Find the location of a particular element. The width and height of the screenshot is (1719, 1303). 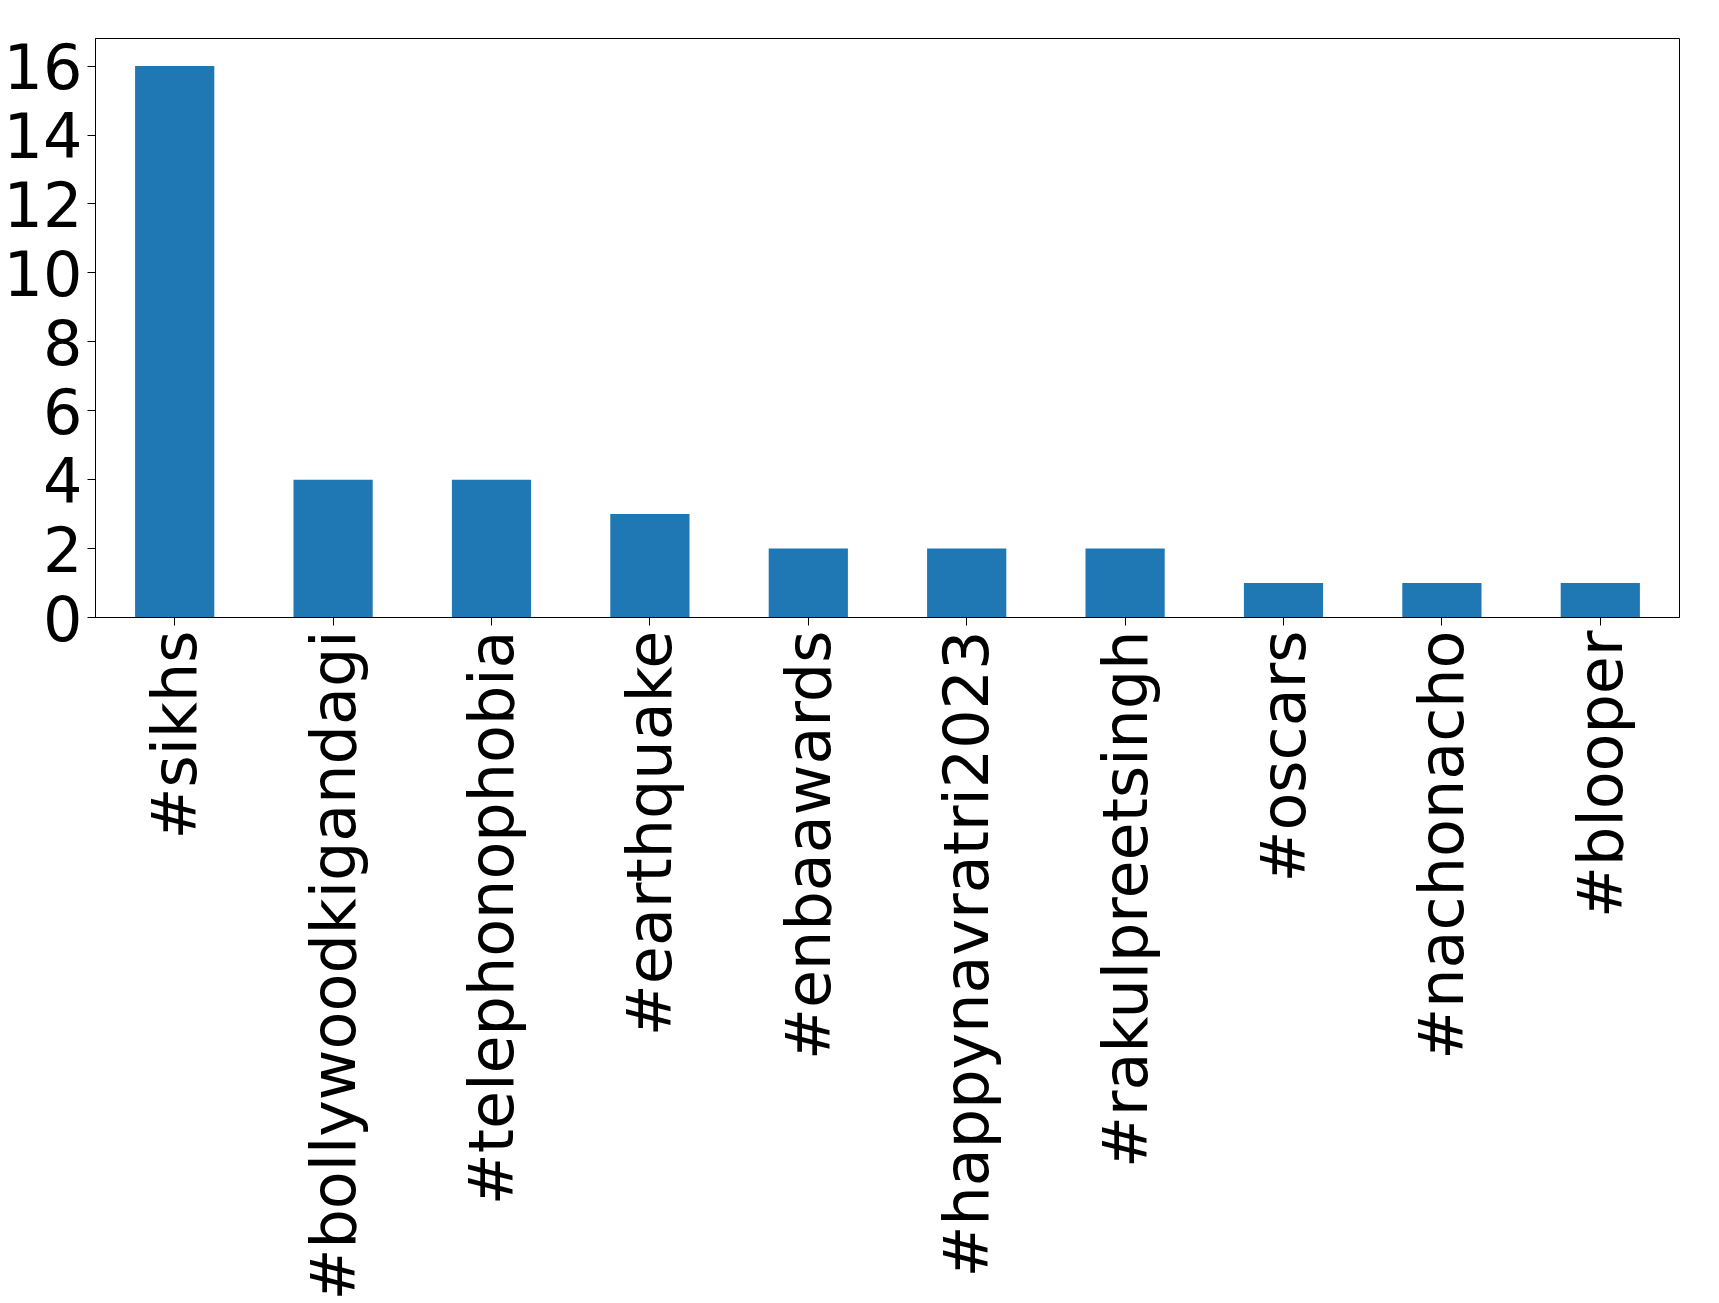

x-tick-label: #sikhs is located at coordinates (175, 735).